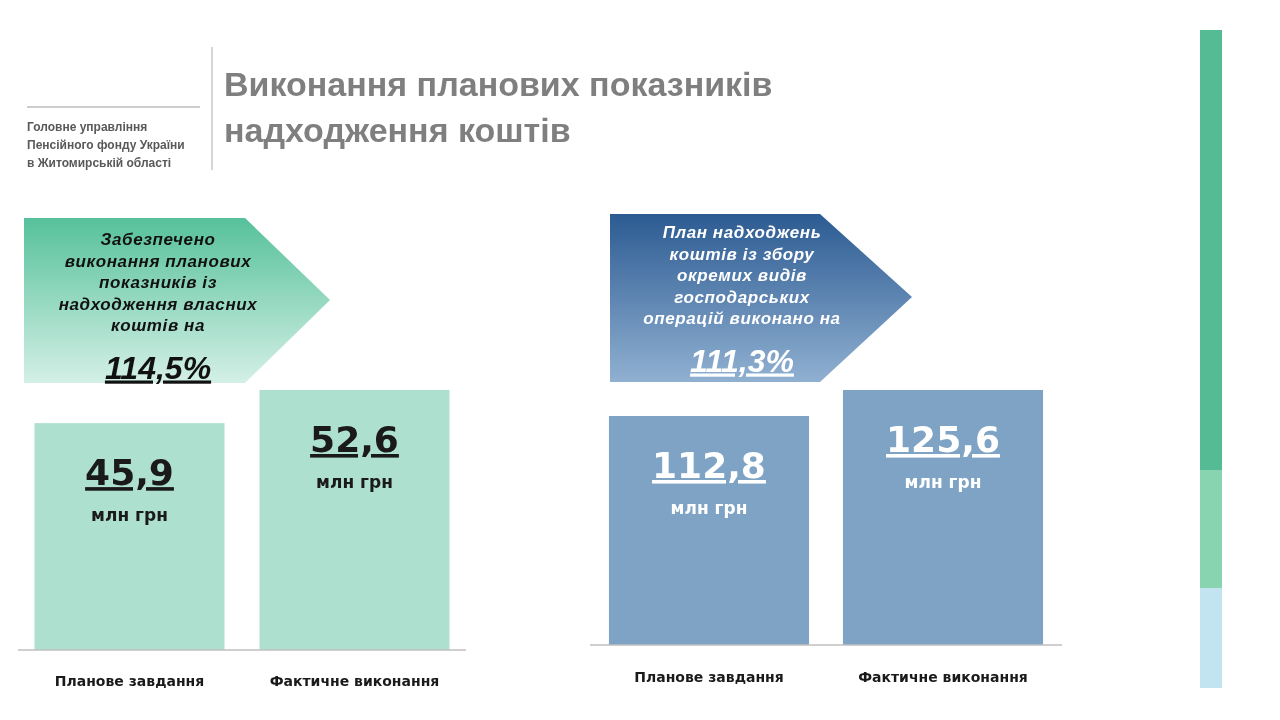 This screenshot has height=720, width=1280. I want to click on chart-subtitle: Головне управління Пенсійного фонду України в Житомирській області, so click(106, 145).